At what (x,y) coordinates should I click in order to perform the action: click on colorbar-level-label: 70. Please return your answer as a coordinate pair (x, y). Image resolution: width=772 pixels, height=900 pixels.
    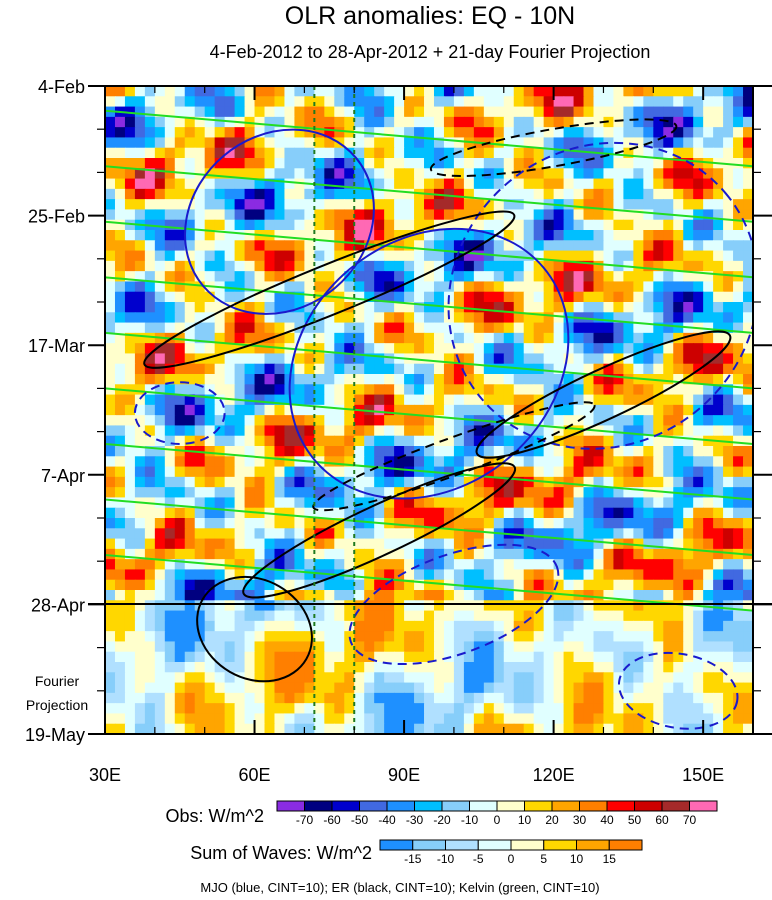
    Looking at the image, I should click on (690, 820).